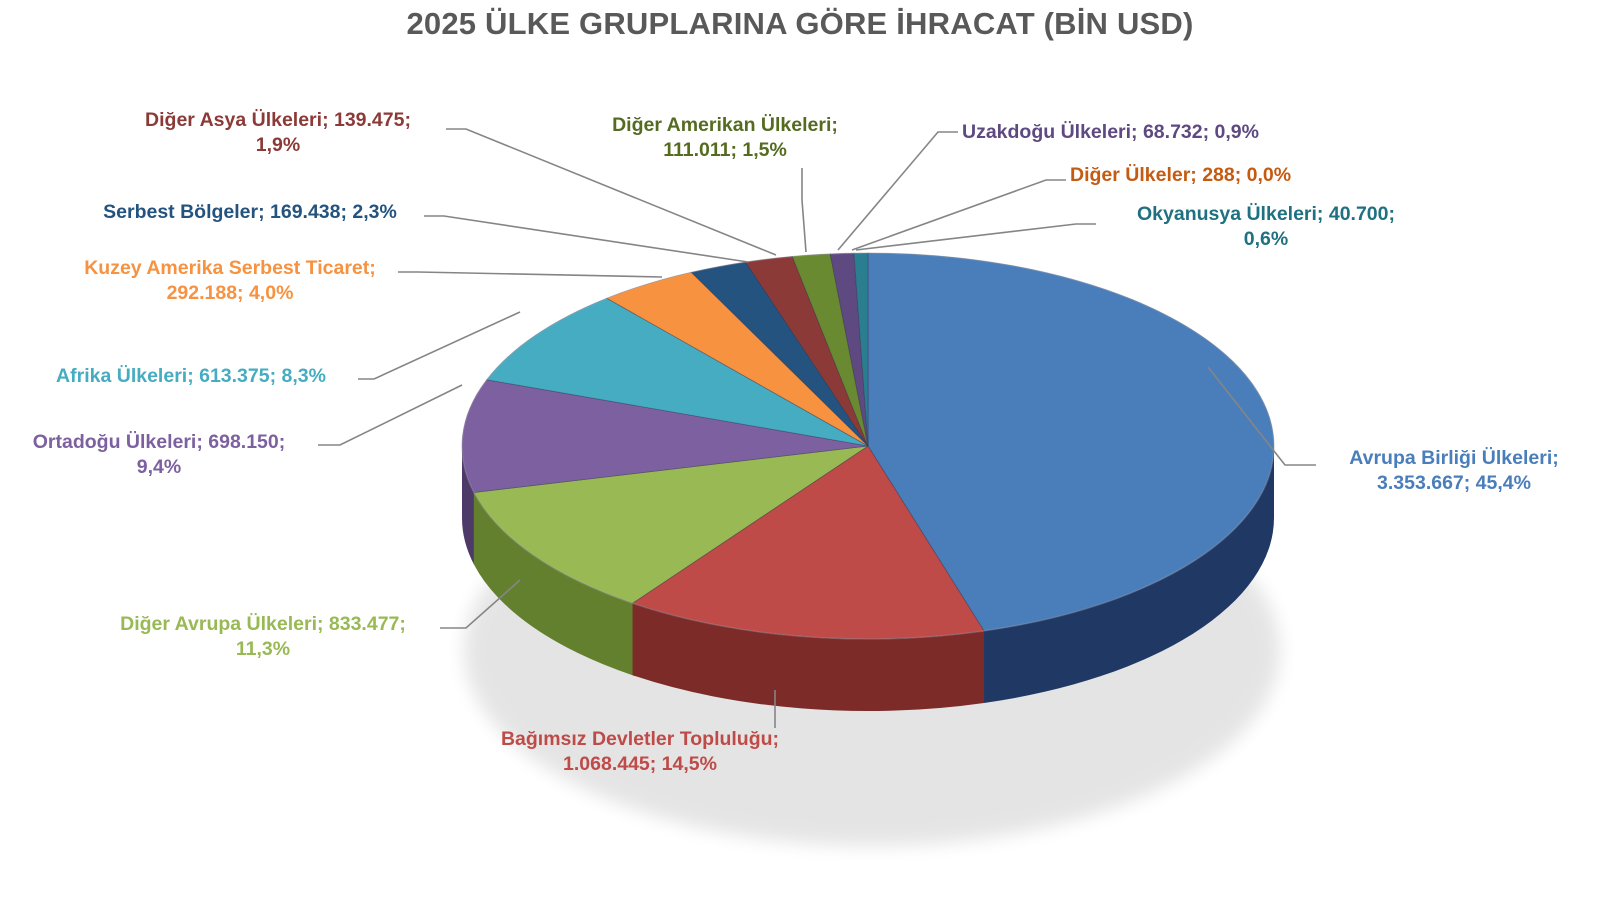 The width and height of the screenshot is (1600, 900). Describe the element at coordinates (1181, 175) in the screenshot. I see `data-label-diger-ulkeler: Diğer Ülkeler; 288; 0,0%` at that location.